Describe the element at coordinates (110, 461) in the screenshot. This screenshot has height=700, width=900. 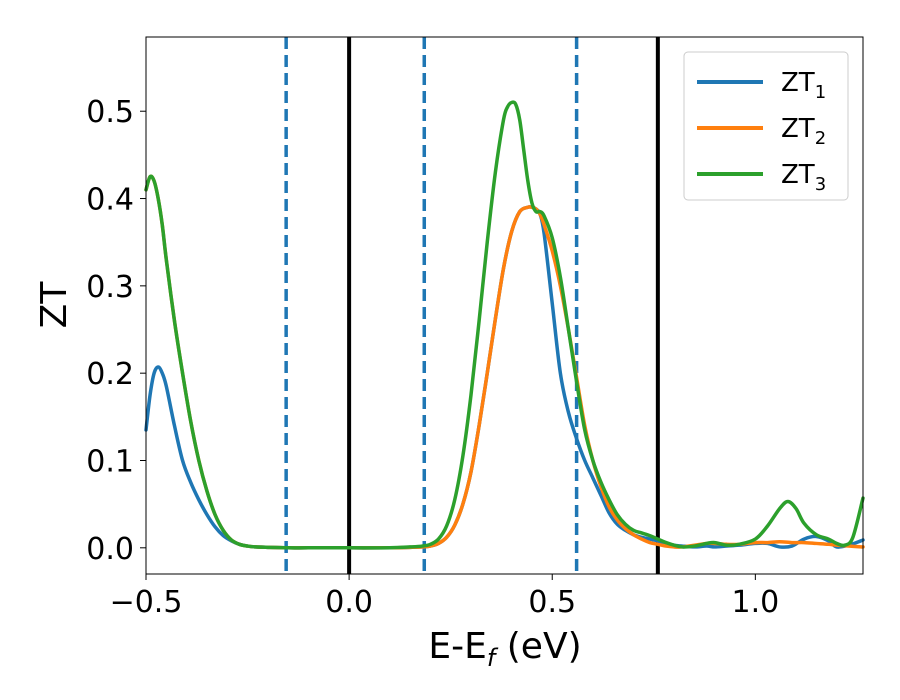
I see `y-tick-label: 0.1` at that location.